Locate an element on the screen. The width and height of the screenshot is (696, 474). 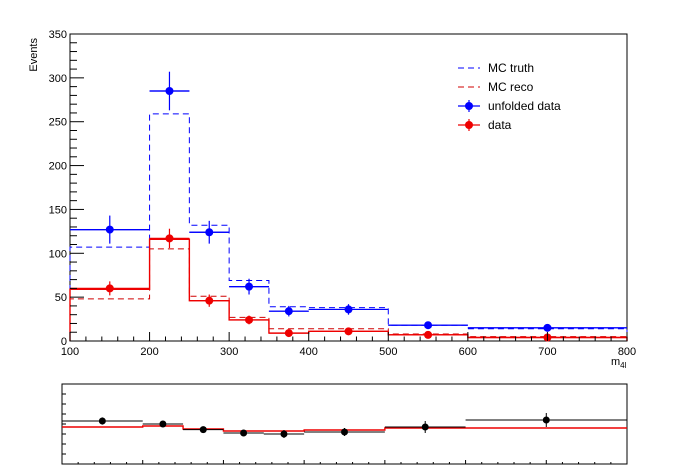
legend-item: MC truth is located at coordinates (496, 68).